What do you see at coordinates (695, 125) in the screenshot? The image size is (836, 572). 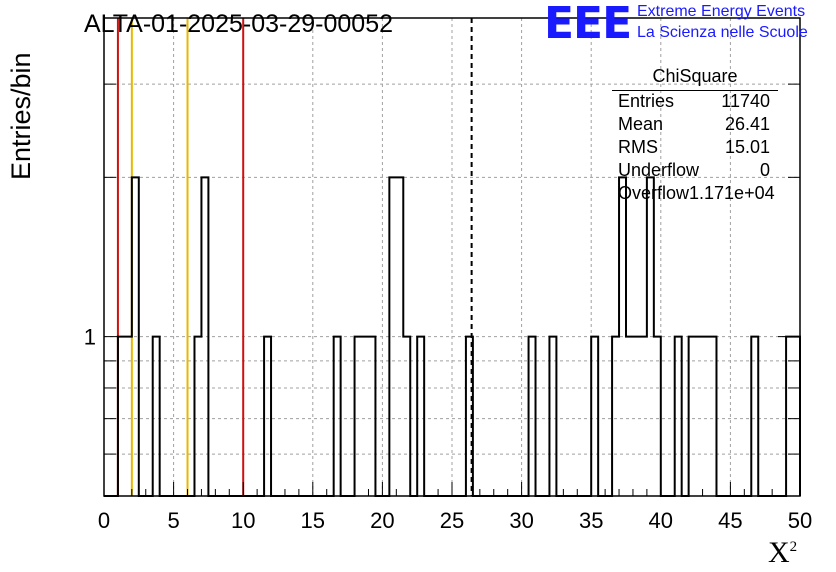 I see `stats-row: Mean 26.41` at bounding box center [695, 125].